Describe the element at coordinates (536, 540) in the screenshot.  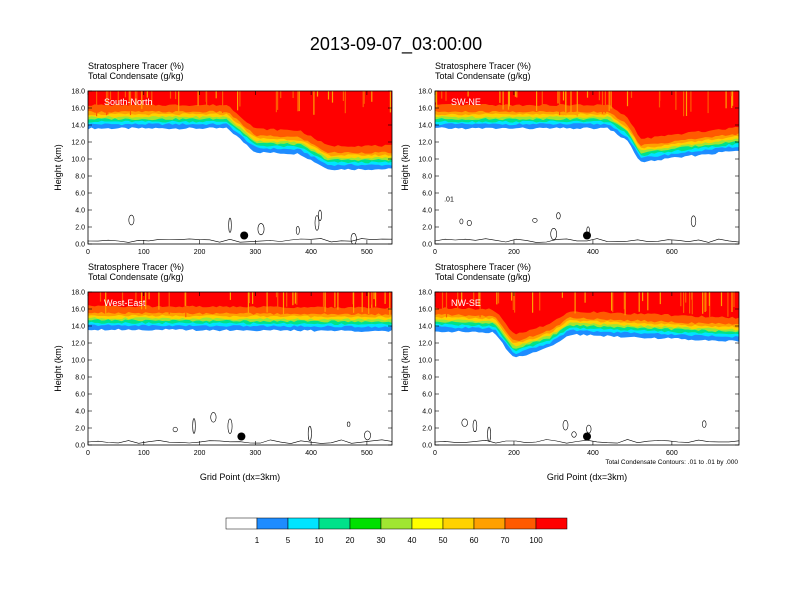
I see `colorbar-label: 100` at that location.